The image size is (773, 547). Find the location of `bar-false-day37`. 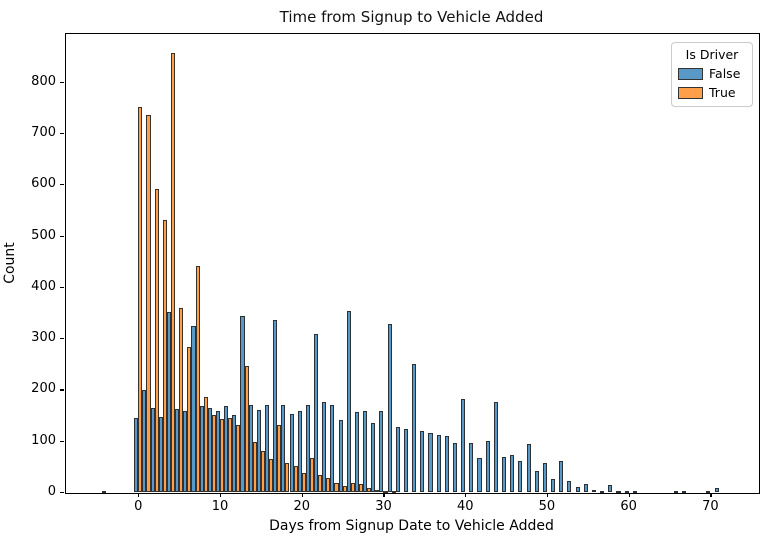

bar-false-day37 is located at coordinates (438, 463).